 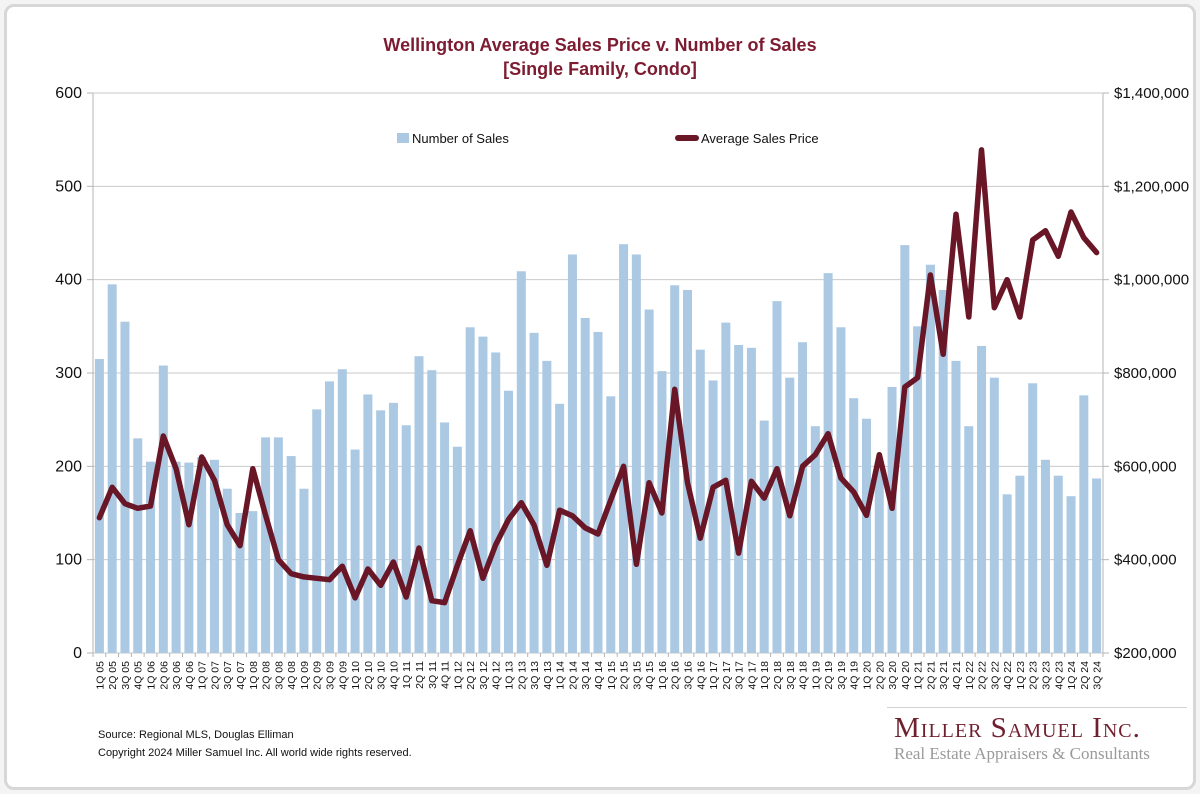 What do you see at coordinates (497, 675) in the screenshot?
I see `x-axis-quarter-label: 4Q 12` at bounding box center [497, 675].